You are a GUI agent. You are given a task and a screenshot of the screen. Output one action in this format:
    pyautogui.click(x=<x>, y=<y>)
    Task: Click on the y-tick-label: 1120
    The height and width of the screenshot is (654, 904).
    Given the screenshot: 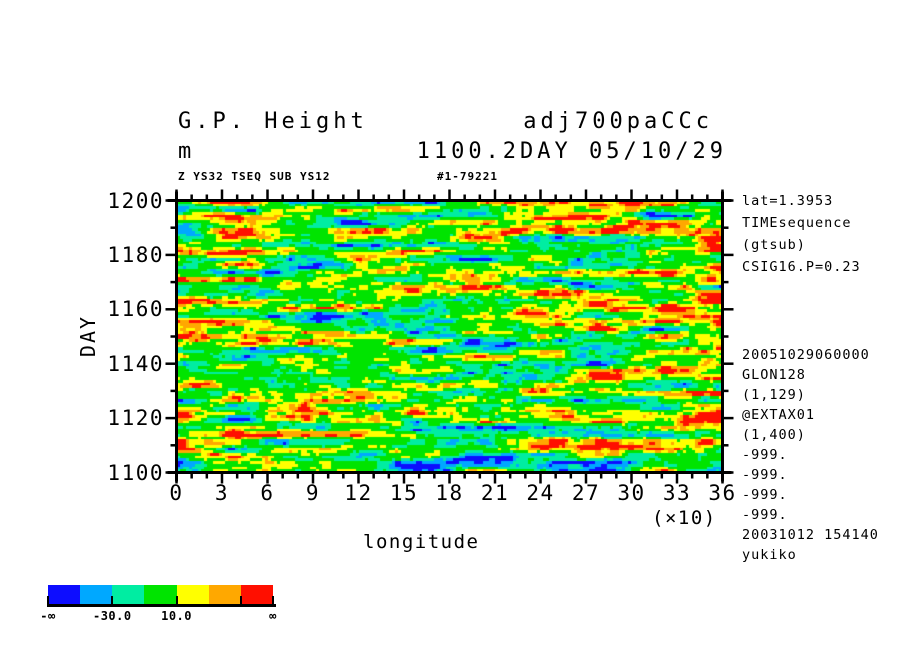 What is the action you would take?
    pyautogui.click(x=135, y=418)
    